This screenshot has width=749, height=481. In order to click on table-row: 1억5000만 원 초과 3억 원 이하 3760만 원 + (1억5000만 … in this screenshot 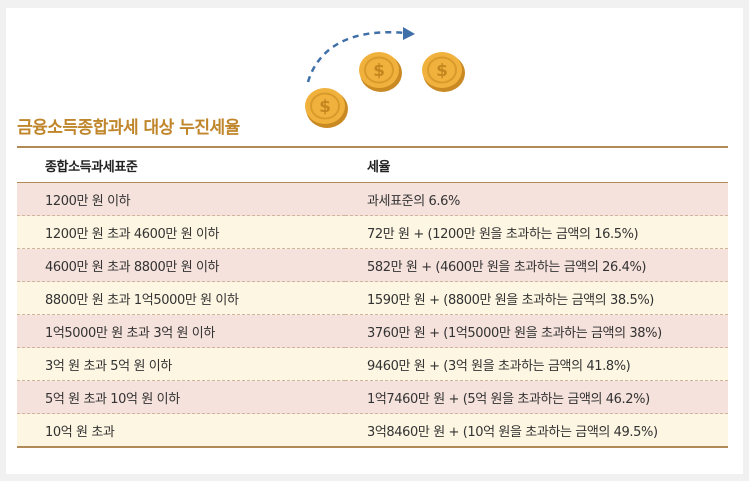, I will do `click(372, 331)`.